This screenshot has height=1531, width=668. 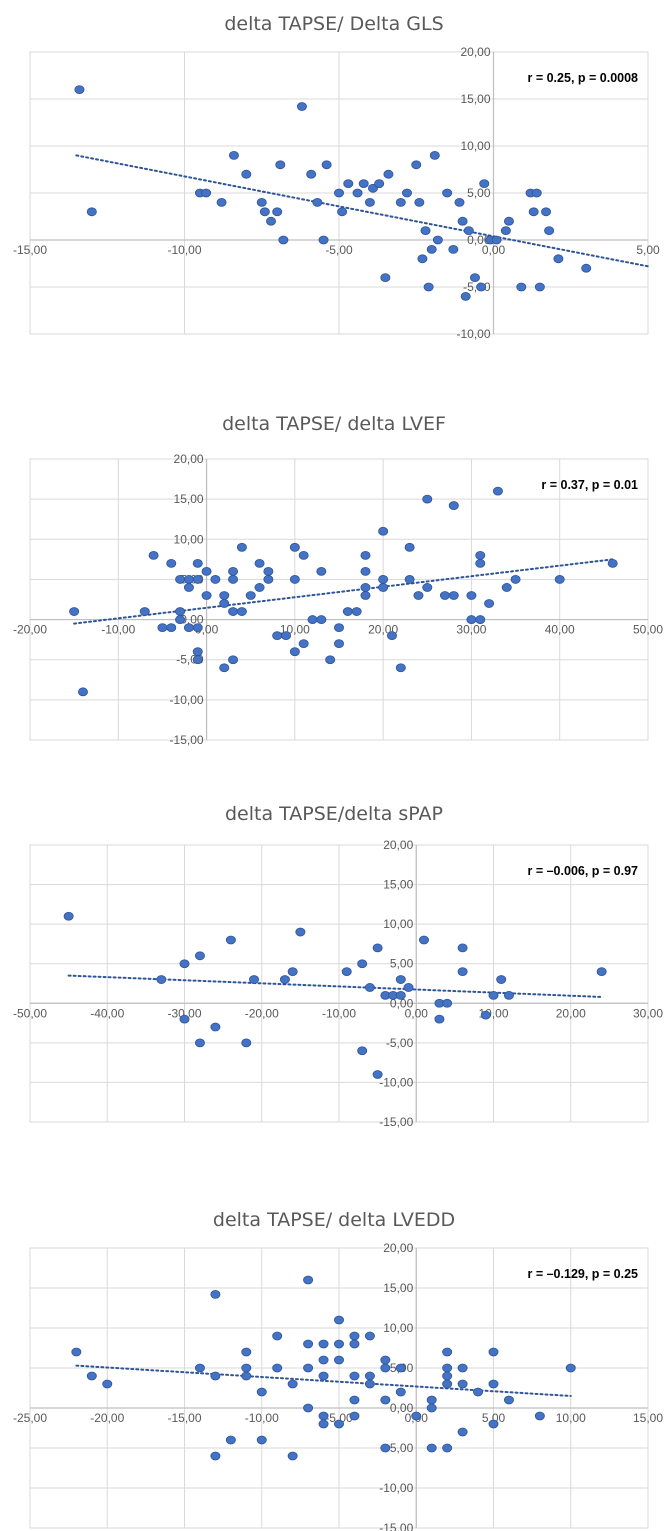 What do you see at coordinates (583, 1274) in the screenshot?
I see `correlation-annotation: r = –0.129, p = 0.25` at bounding box center [583, 1274].